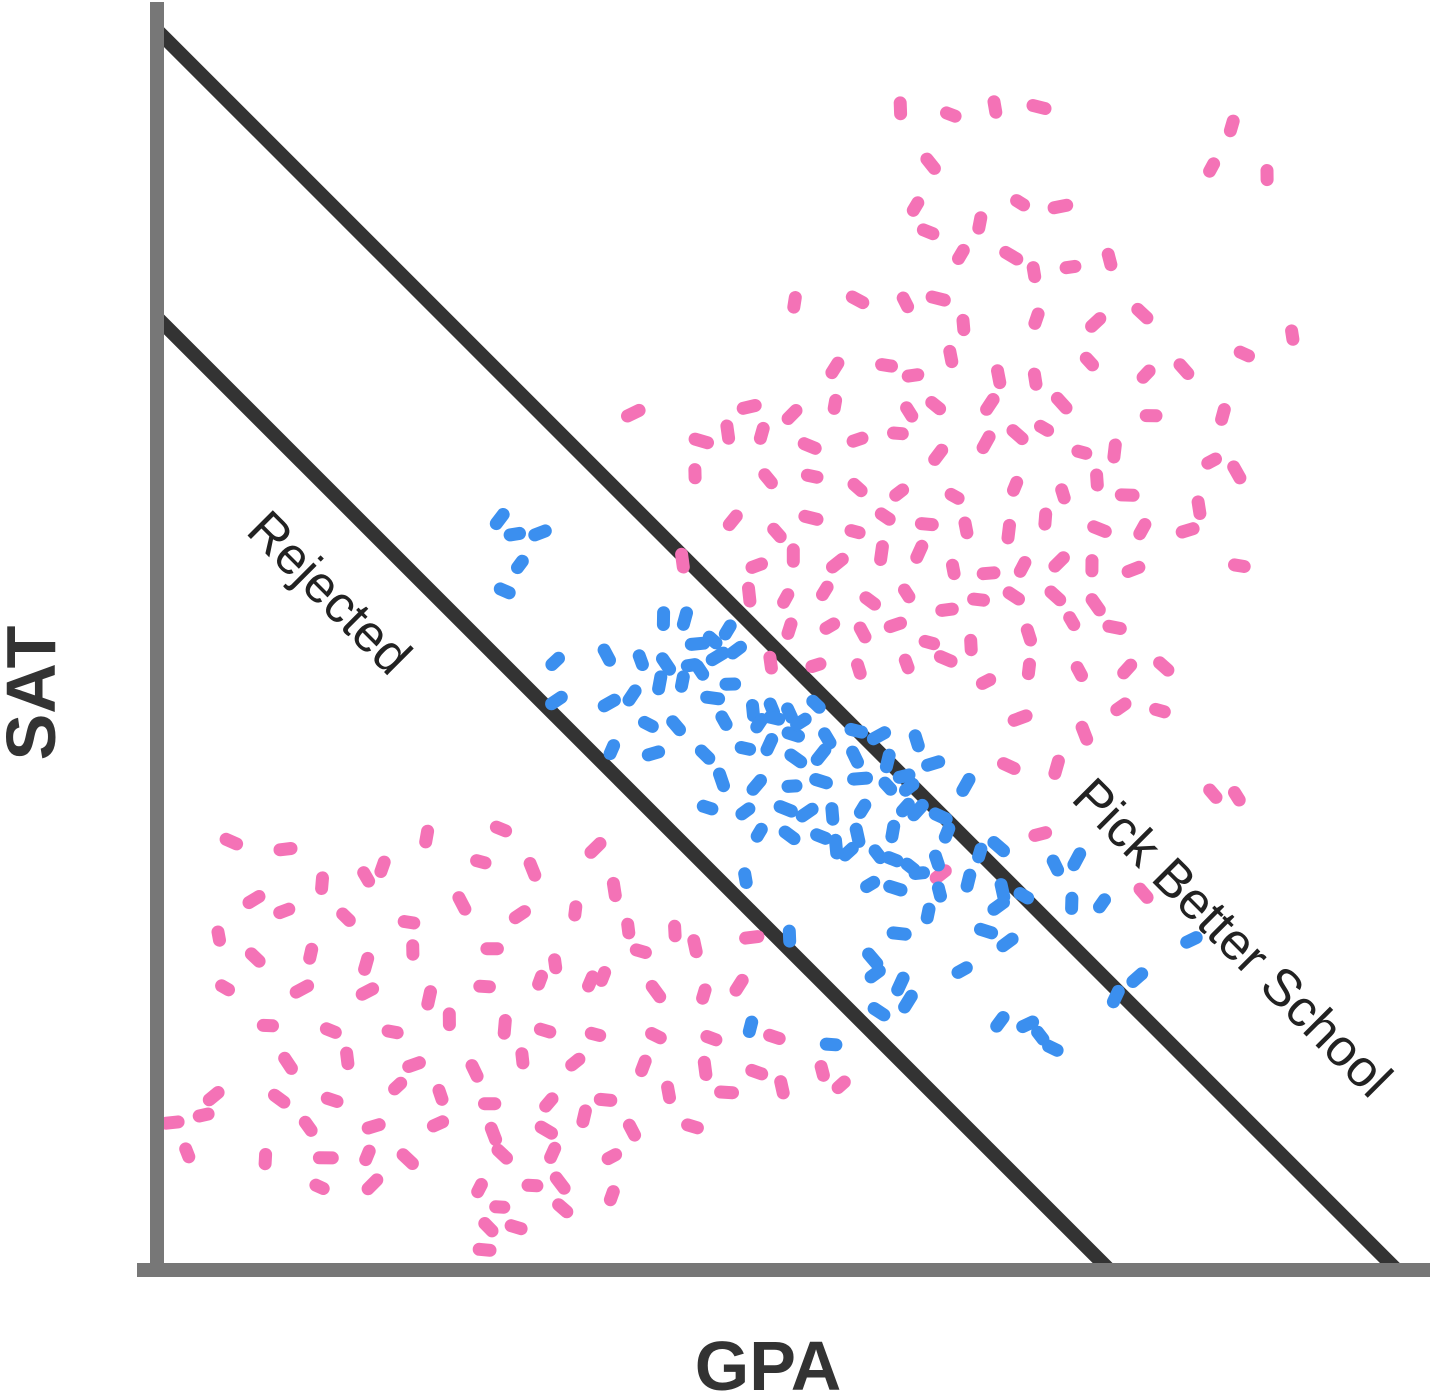  I want to click on pick-better-school-label: Pick Better School, so click(1231, 937).